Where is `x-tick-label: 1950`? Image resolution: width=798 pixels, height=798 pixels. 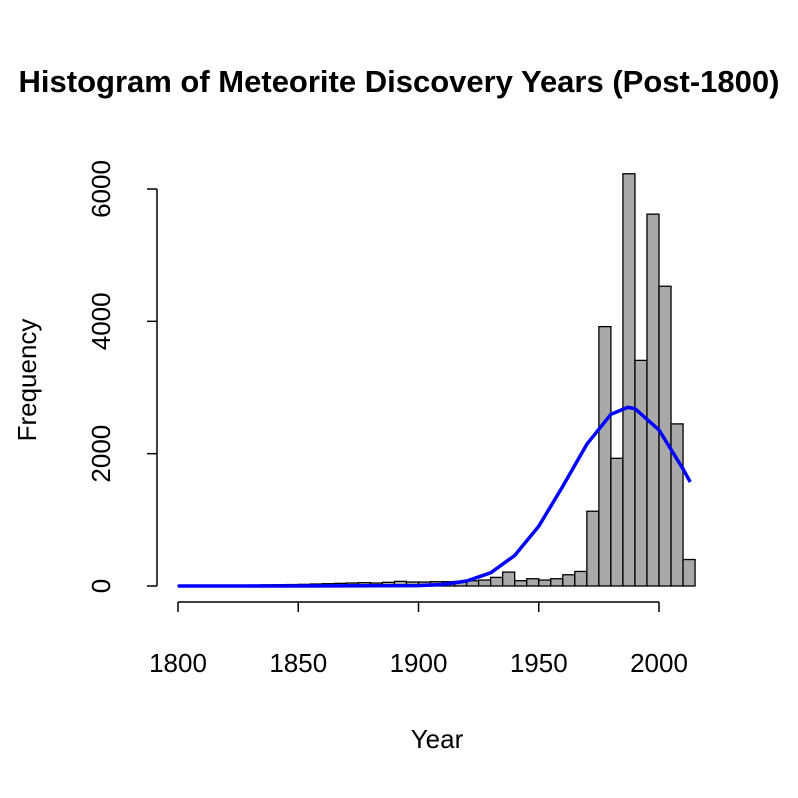 x-tick-label: 1950 is located at coordinates (539, 663).